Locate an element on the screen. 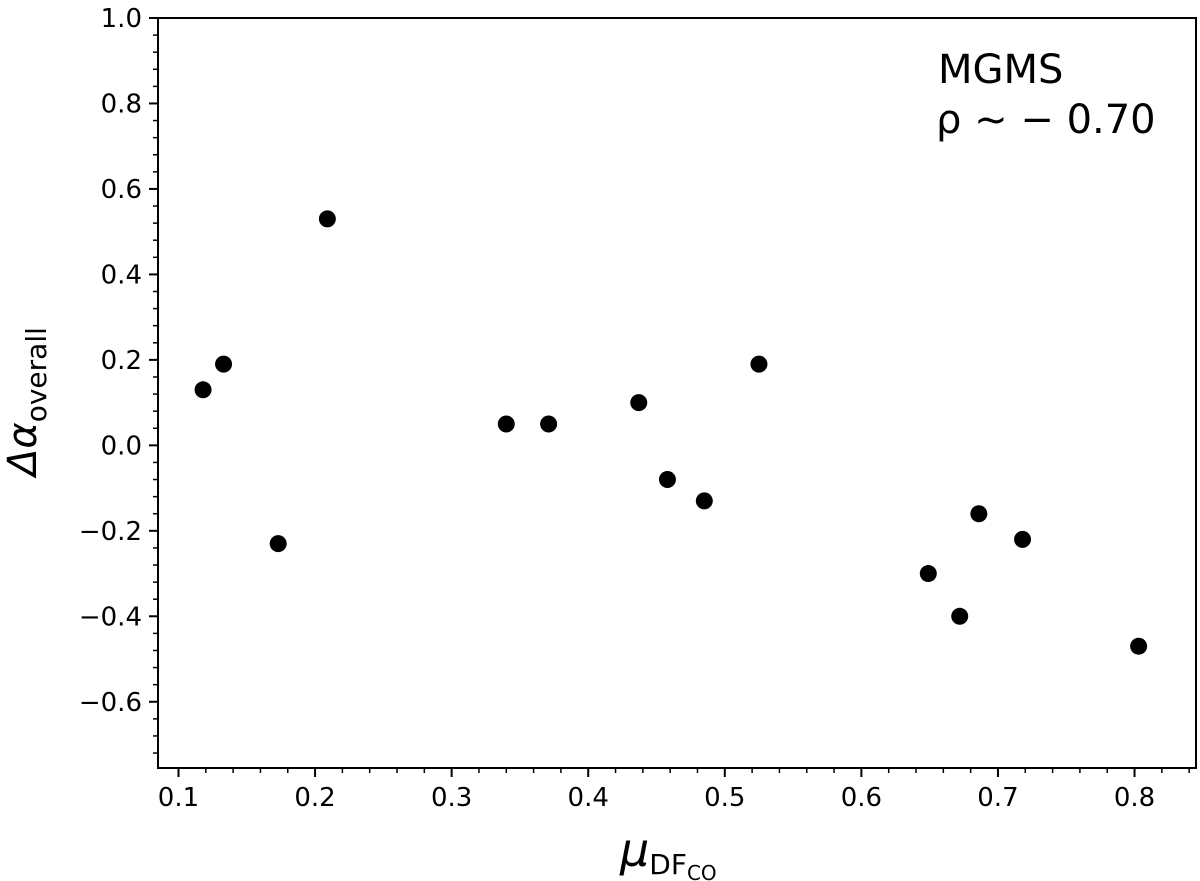  x-tick-label: 0.2 is located at coordinates (314, 798).